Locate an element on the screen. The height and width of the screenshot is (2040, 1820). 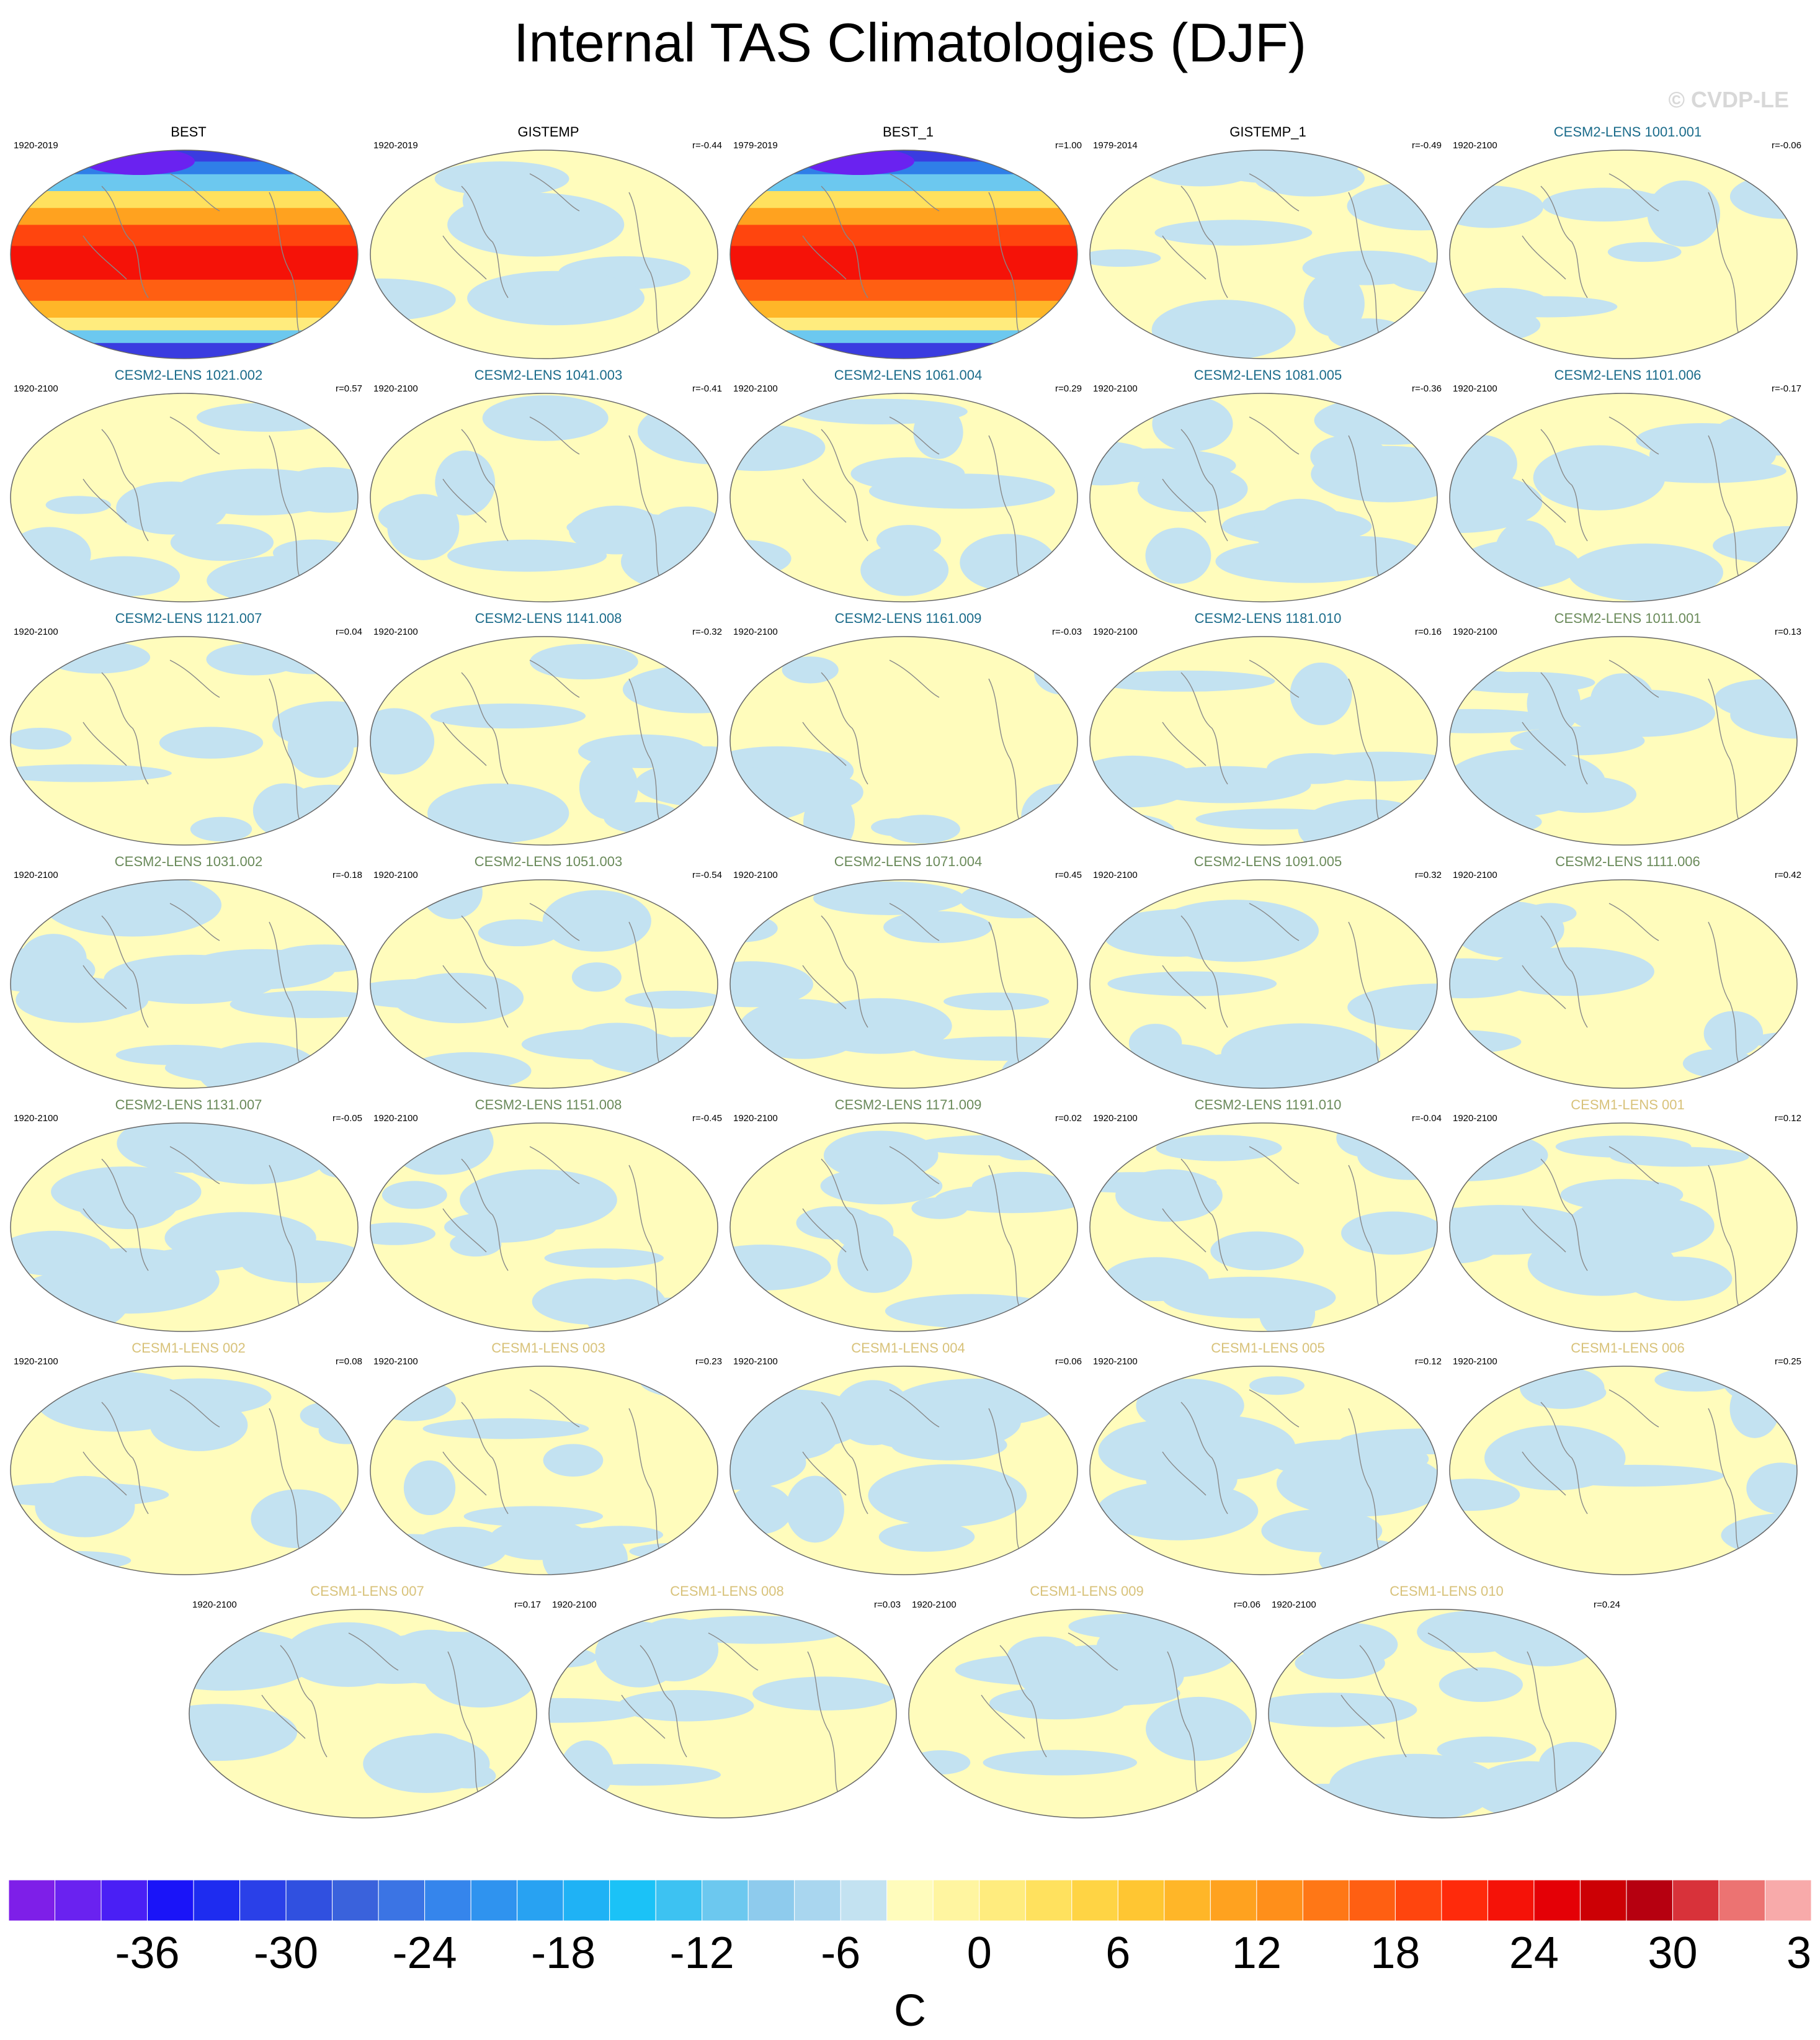
map-panel: BEST 1920-2019 is located at coordinates (188, 242).